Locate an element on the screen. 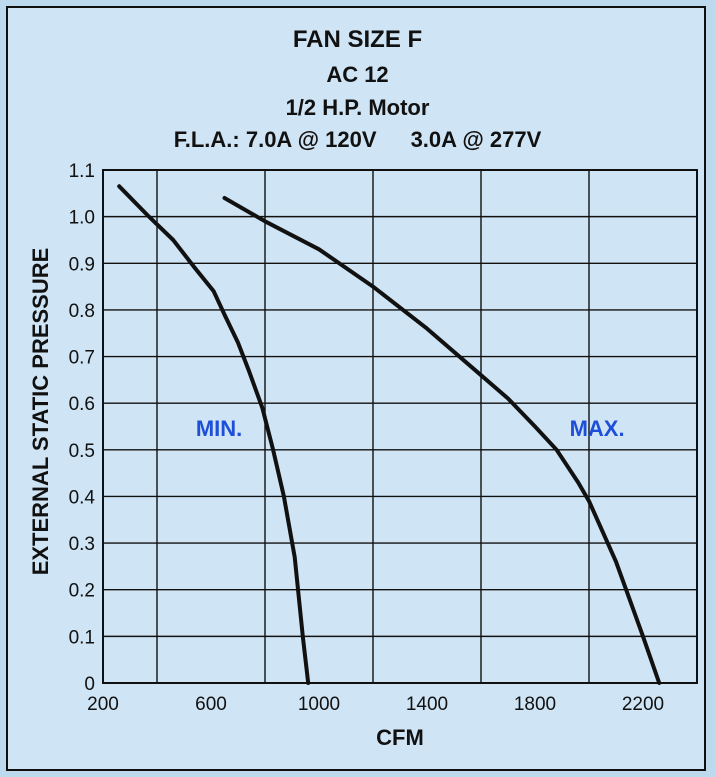 The width and height of the screenshot is (715, 777). motor-subtitle: 1/2 H.P. Motor is located at coordinates (357, 107).